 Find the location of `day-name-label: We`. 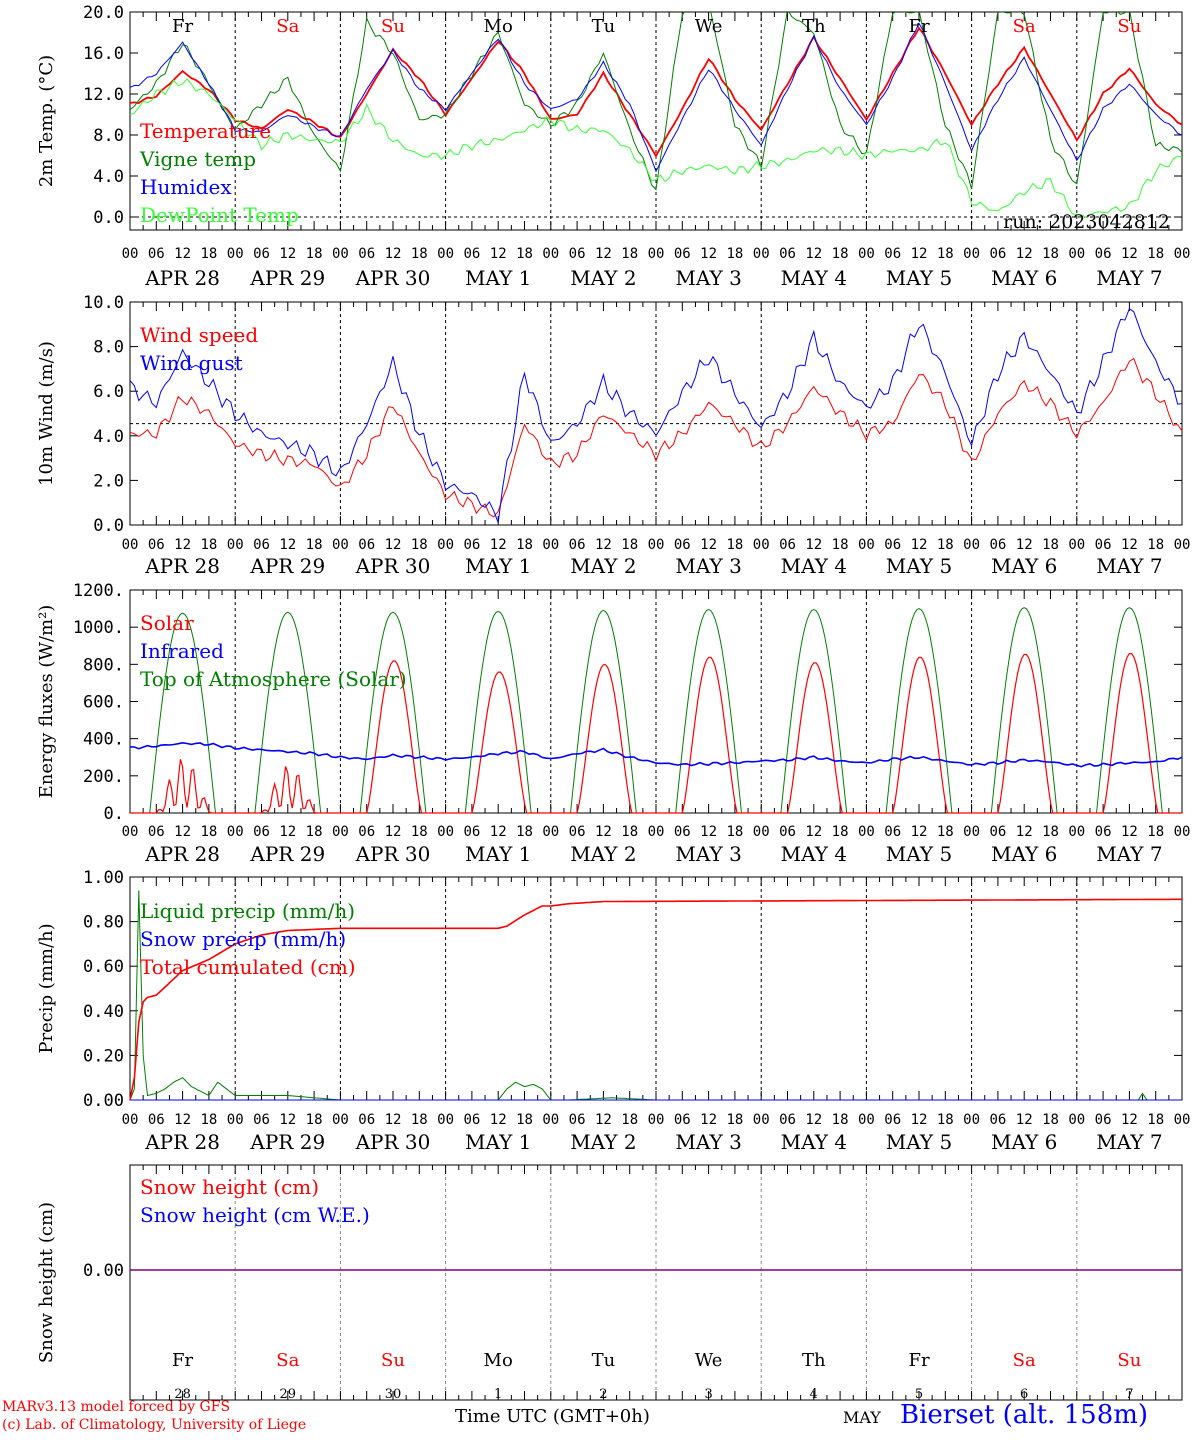

day-name-label: We is located at coordinates (709, 1360).